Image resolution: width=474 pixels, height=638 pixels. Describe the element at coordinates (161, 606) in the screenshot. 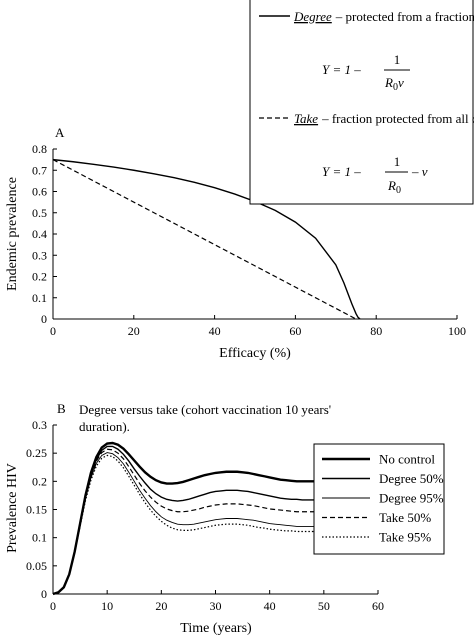

I see `chart-b-x-tick-label: 20` at that location.